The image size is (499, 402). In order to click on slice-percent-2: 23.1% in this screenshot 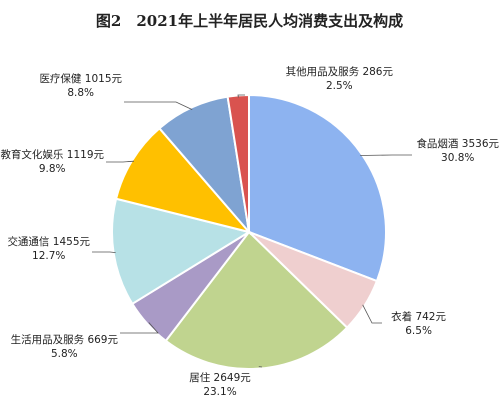, I will do `click(219, 392)`.